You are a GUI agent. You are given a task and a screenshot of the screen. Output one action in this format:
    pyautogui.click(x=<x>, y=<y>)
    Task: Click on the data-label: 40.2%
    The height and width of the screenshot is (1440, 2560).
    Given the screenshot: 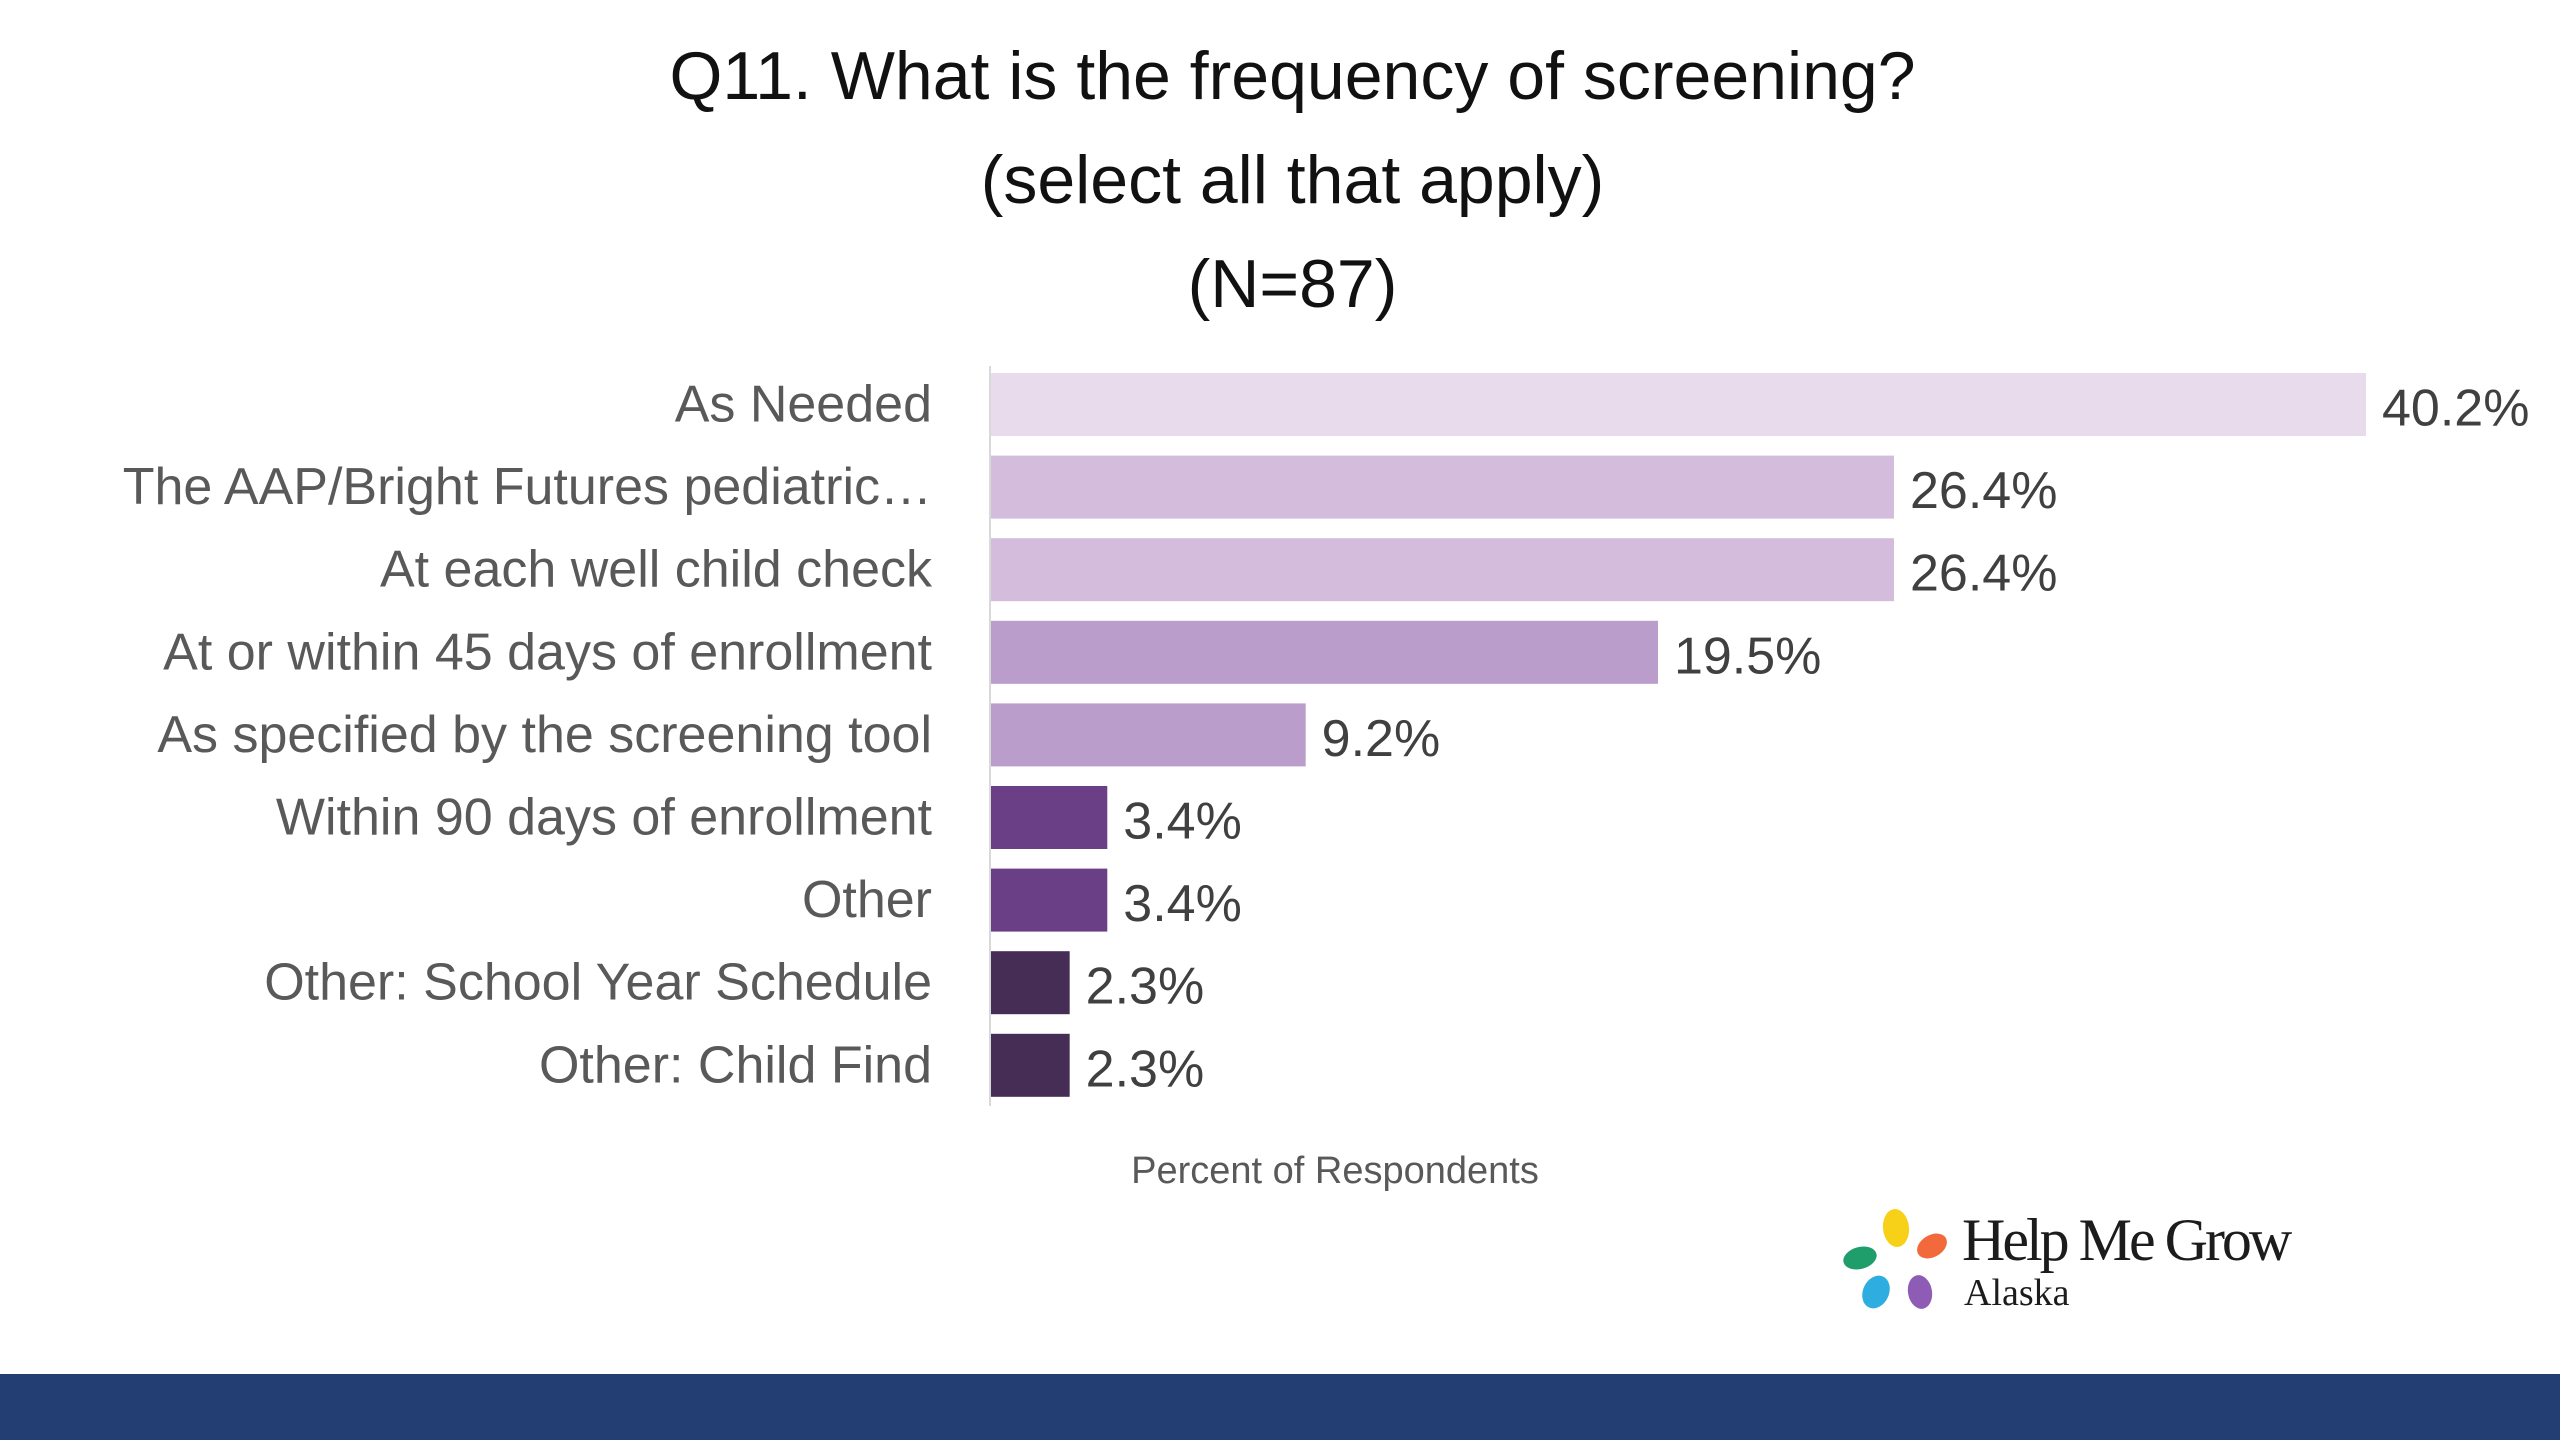 What is the action you would take?
    pyautogui.click(x=2455, y=409)
    